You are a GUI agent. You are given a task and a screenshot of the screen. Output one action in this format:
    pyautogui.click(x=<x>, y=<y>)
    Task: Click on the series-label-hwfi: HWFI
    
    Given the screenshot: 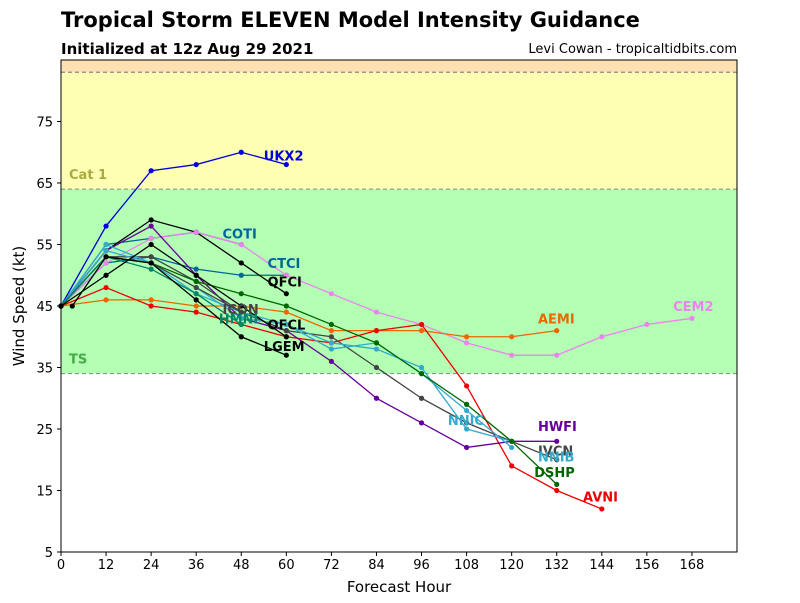 What is the action you would take?
    pyautogui.click(x=557, y=427)
    